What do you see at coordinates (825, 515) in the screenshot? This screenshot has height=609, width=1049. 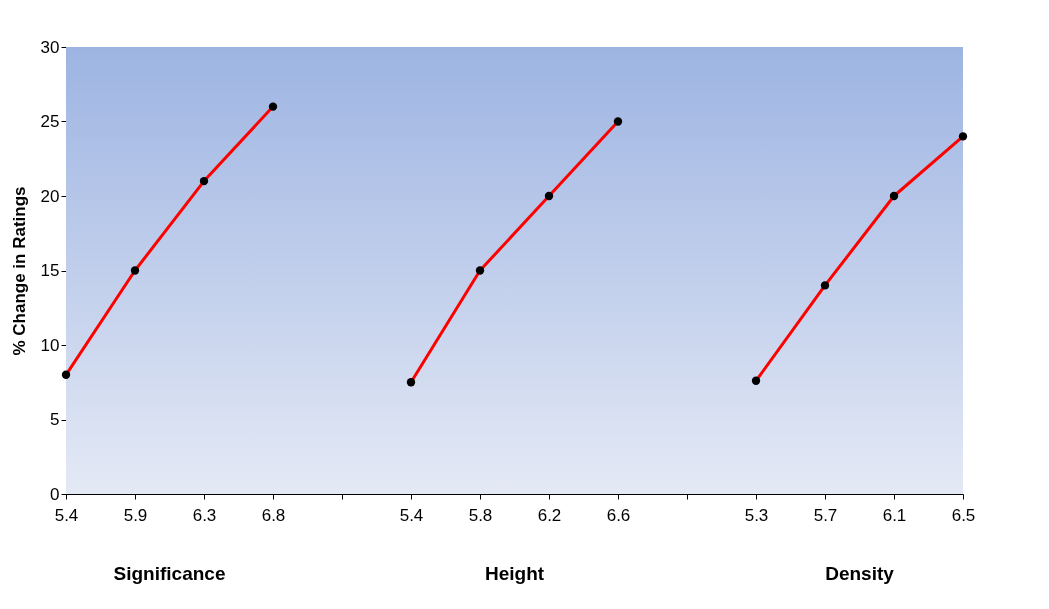 I see `x-tick-label: 5.7` at bounding box center [825, 515].